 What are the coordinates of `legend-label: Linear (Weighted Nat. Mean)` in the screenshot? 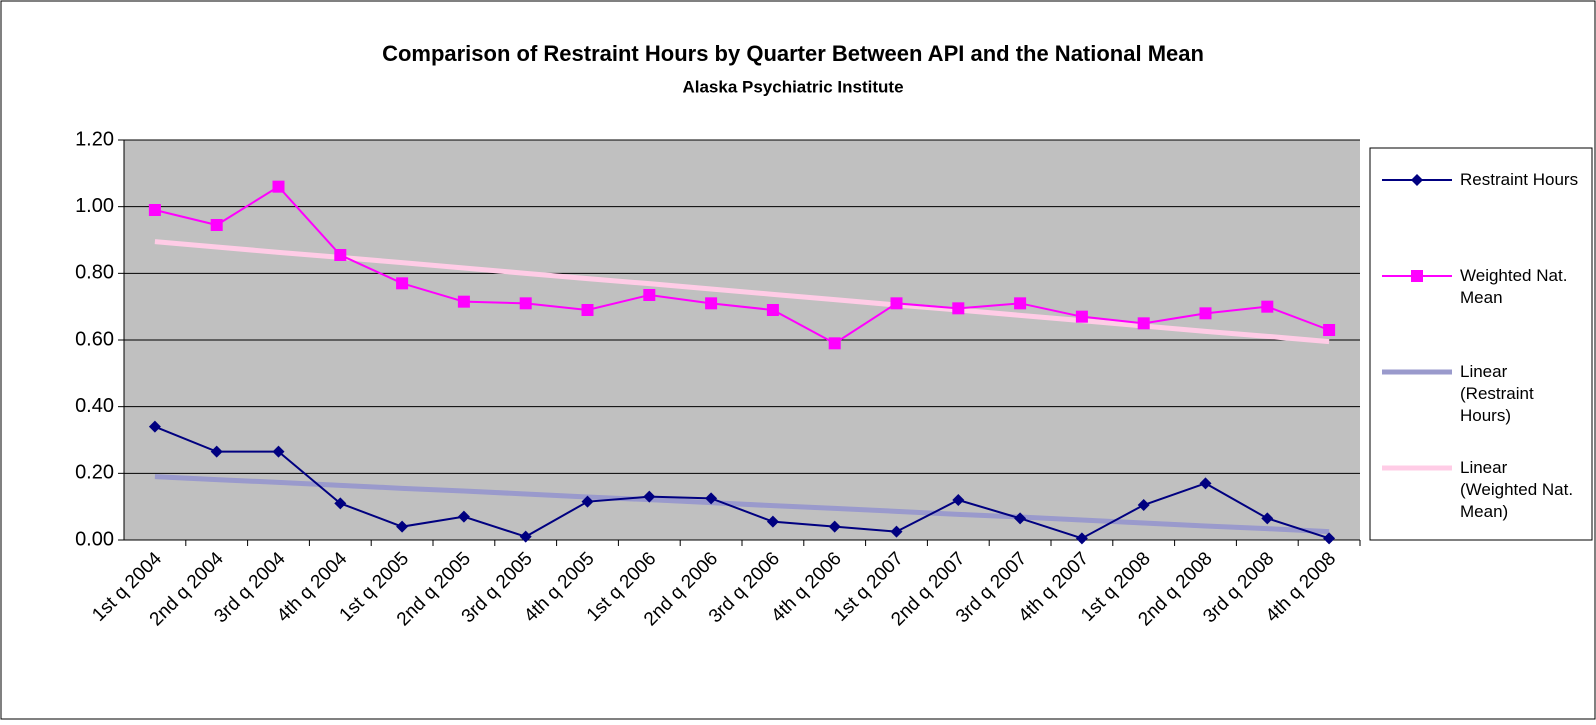 It's located at (1517, 489).